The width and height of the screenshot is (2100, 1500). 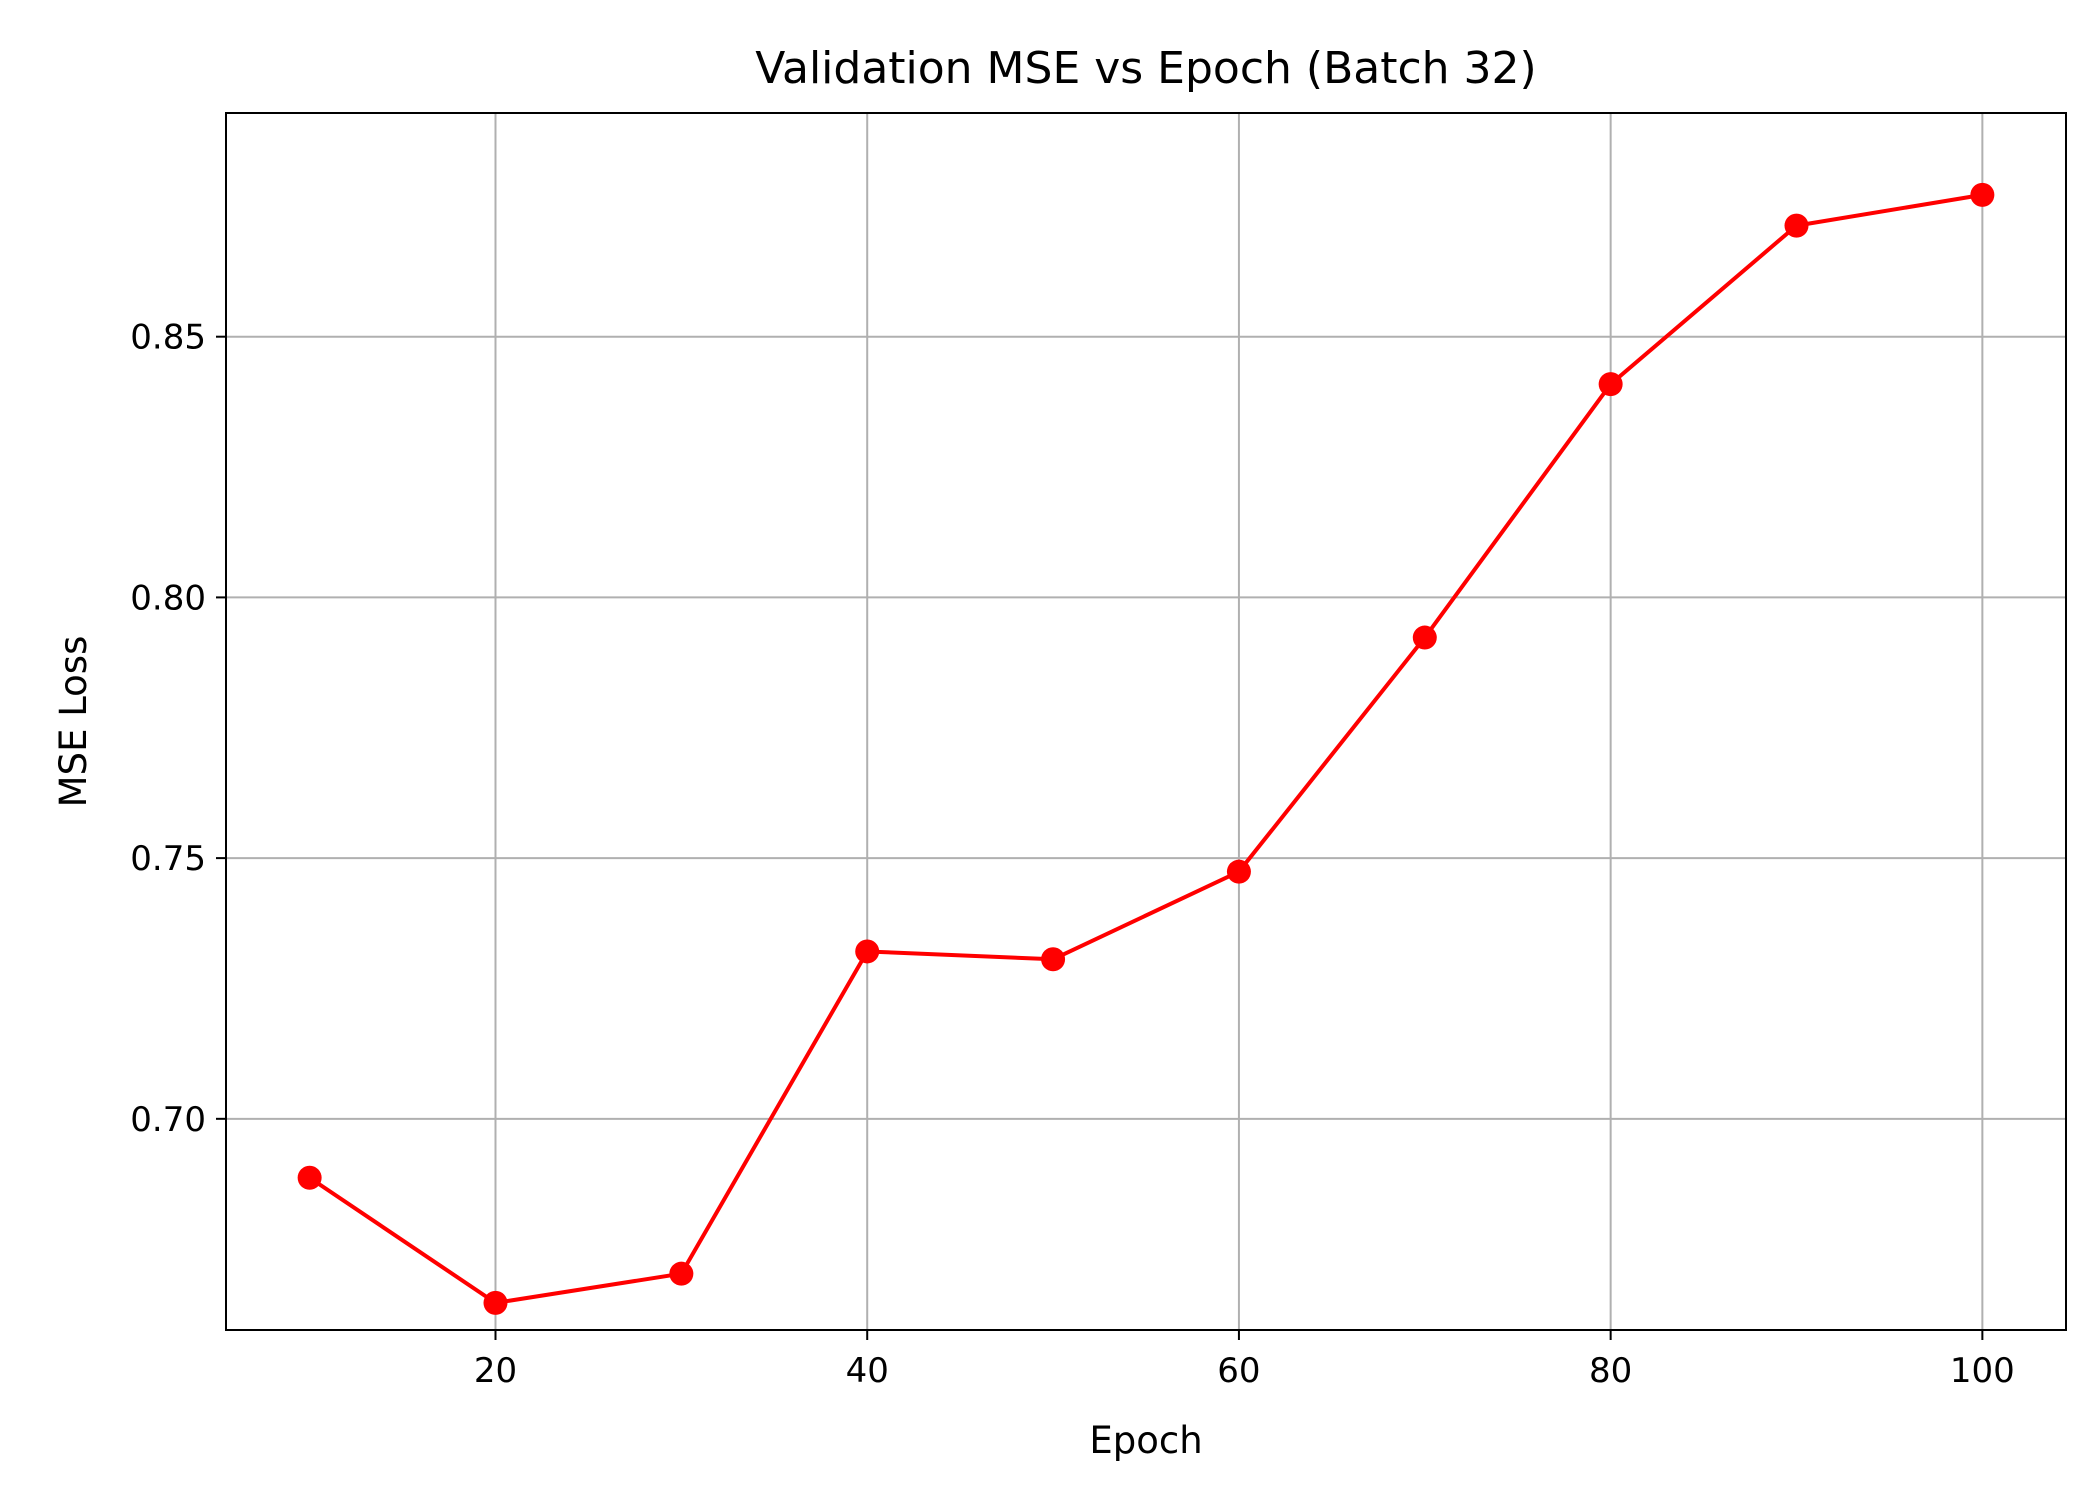 I want to click on x-tick-label: 20, so click(x=495, y=1371).